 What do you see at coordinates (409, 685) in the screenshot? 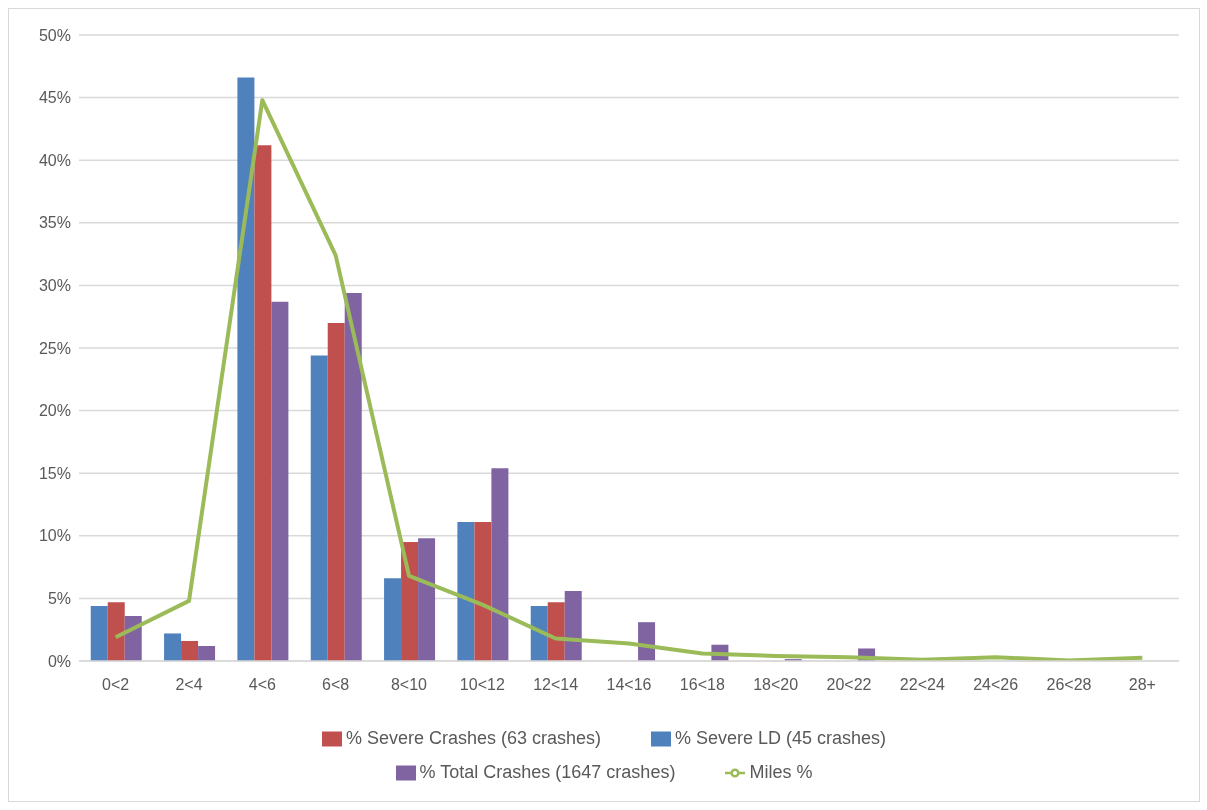
I see `x-tick-label: 8<10` at bounding box center [409, 685].